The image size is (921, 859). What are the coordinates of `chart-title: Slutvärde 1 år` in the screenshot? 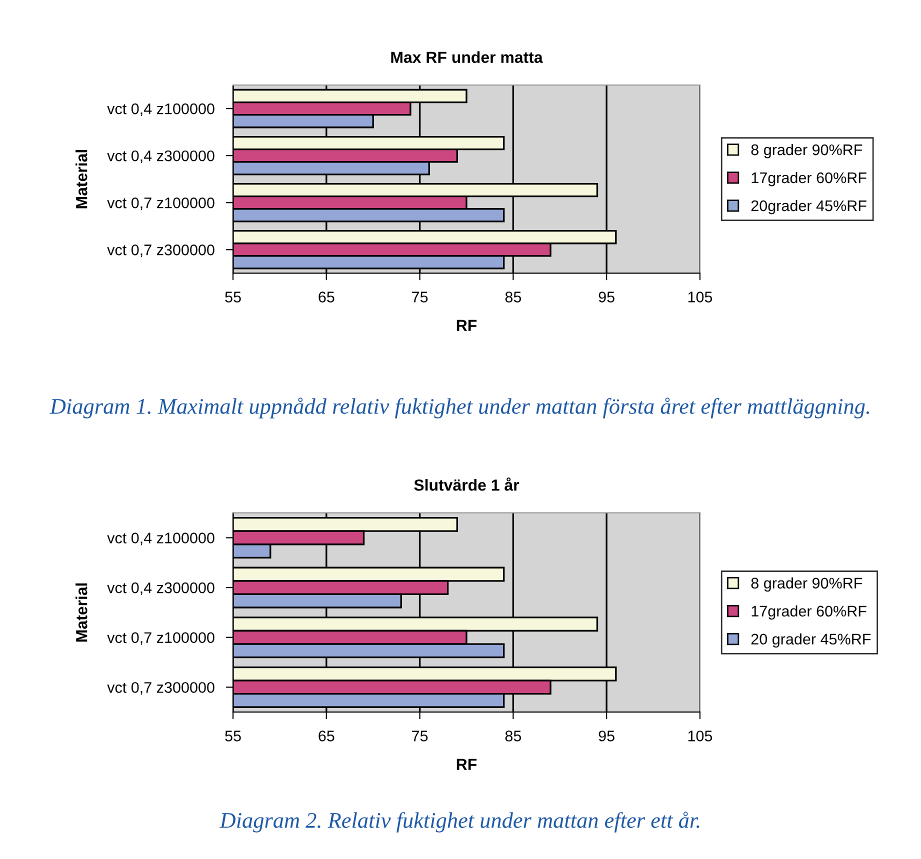 It's located at (467, 484).